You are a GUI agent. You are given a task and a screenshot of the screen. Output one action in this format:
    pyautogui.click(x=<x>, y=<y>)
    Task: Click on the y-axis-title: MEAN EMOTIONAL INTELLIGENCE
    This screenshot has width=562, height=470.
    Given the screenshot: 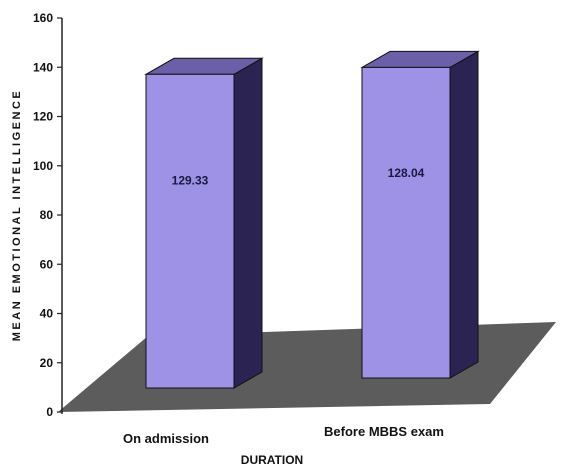 What is the action you would take?
    pyautogui.click(x=17, y=215)
    